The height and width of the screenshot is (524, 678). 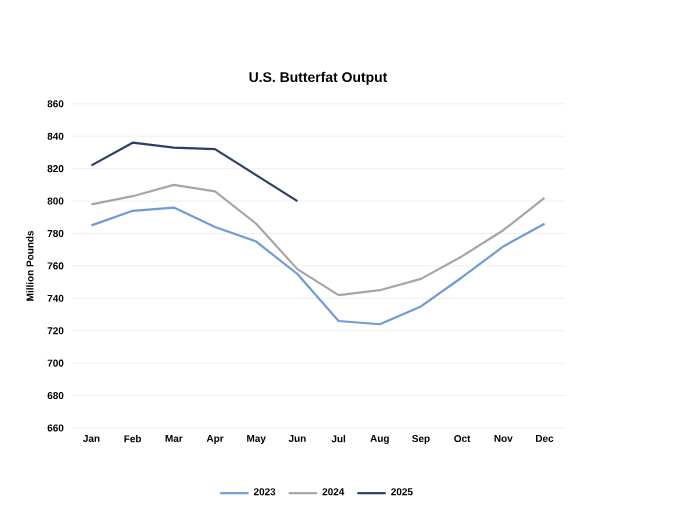 I want to click on line-series, so click(x=318, y=240).